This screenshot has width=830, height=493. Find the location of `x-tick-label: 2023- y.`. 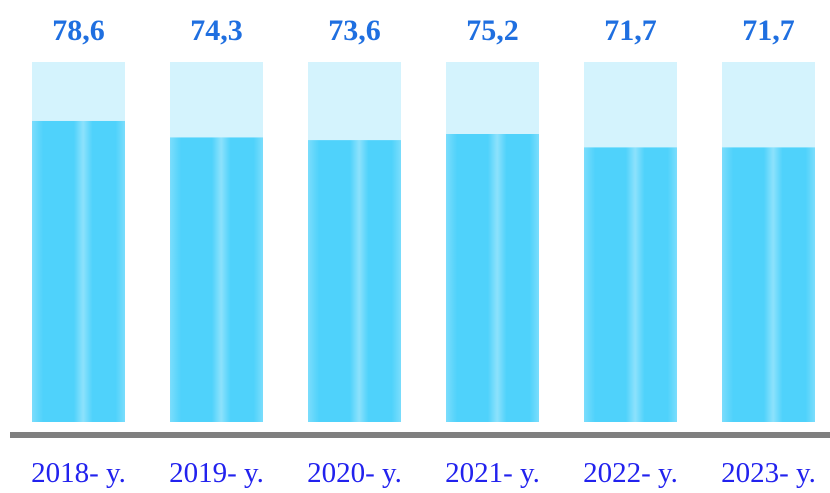

x-tick-label: 2023- y. is located at coordinates (768, 473).